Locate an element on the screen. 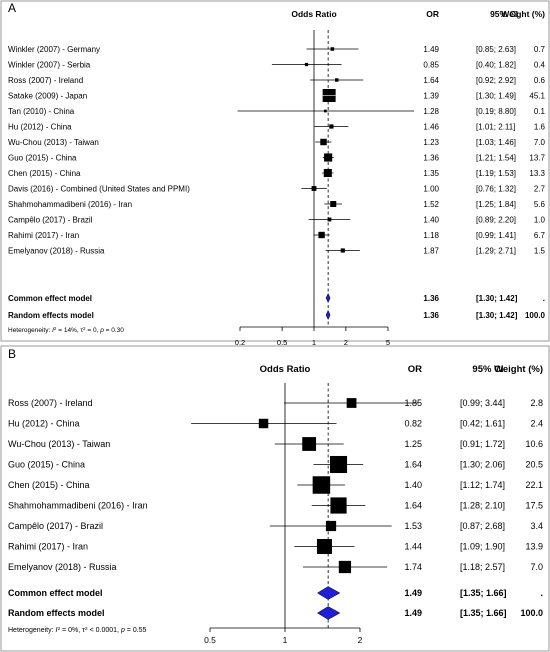 This screenshot has height=652, width=550. study-weight: 3.4 is located at coordinates (536, 526).